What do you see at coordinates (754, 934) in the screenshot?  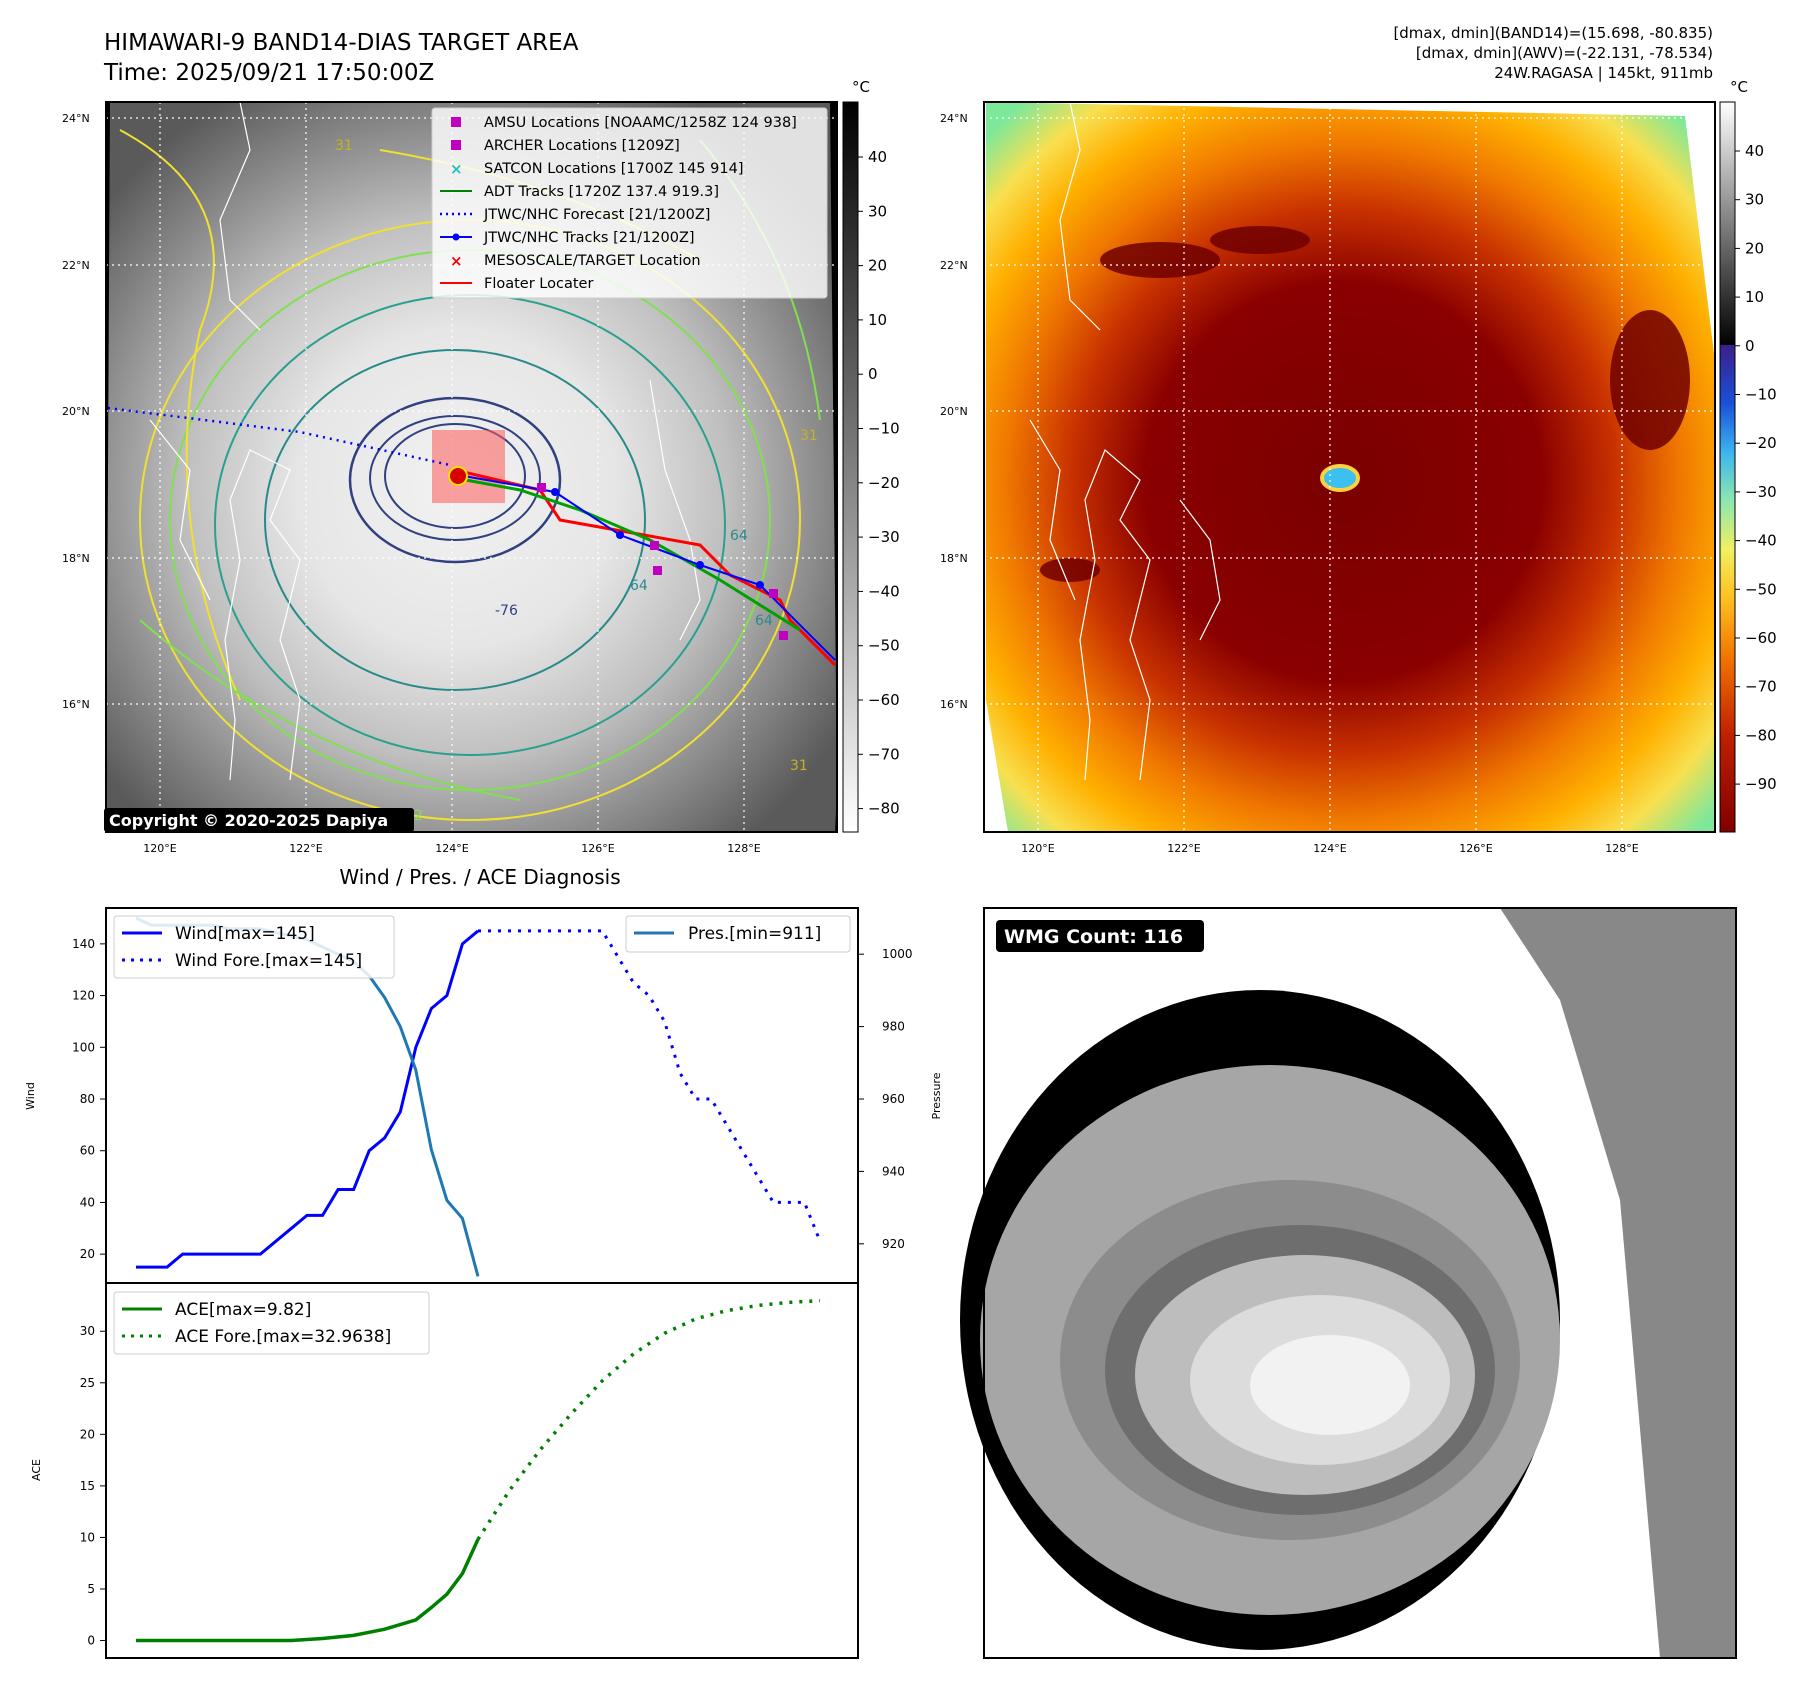 I see `pressure-legend-label: Pres.[min=911]` at bounding box center [754, 934].